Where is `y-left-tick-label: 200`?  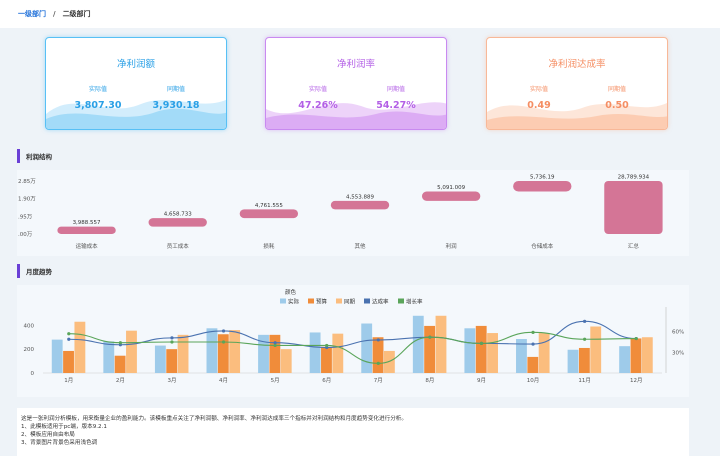
y-left-tick-label: 200 is located at coordinates (29, 350).